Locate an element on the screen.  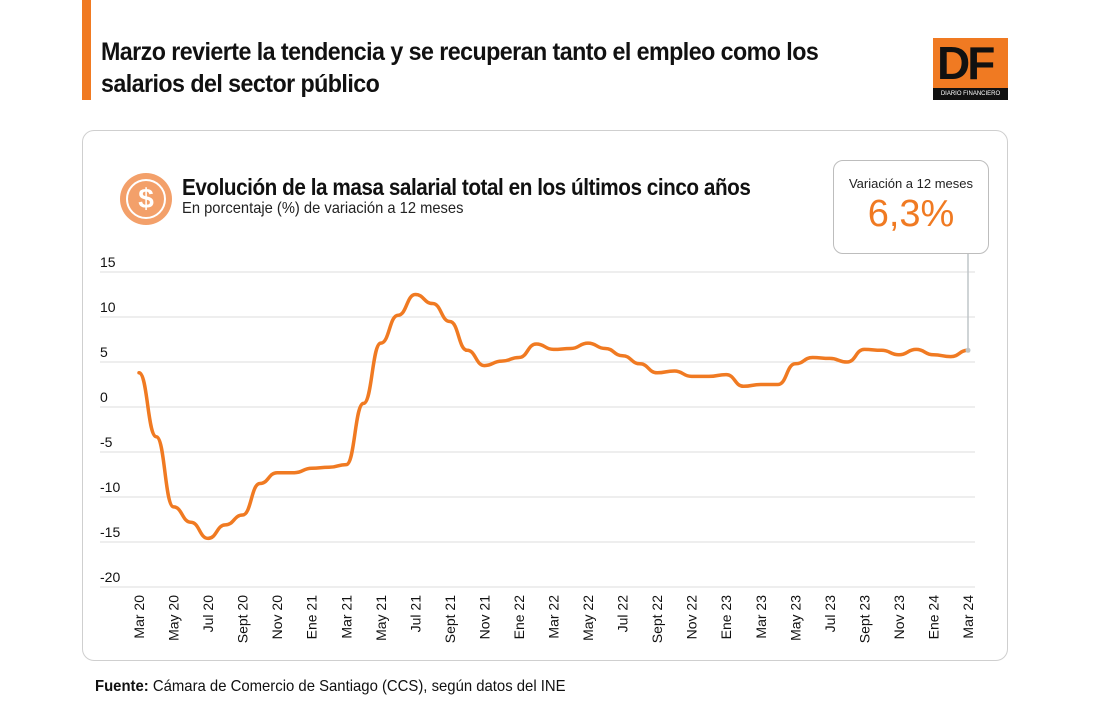
x-tick-label: Ene 21 is located at coordinates (312, 617).